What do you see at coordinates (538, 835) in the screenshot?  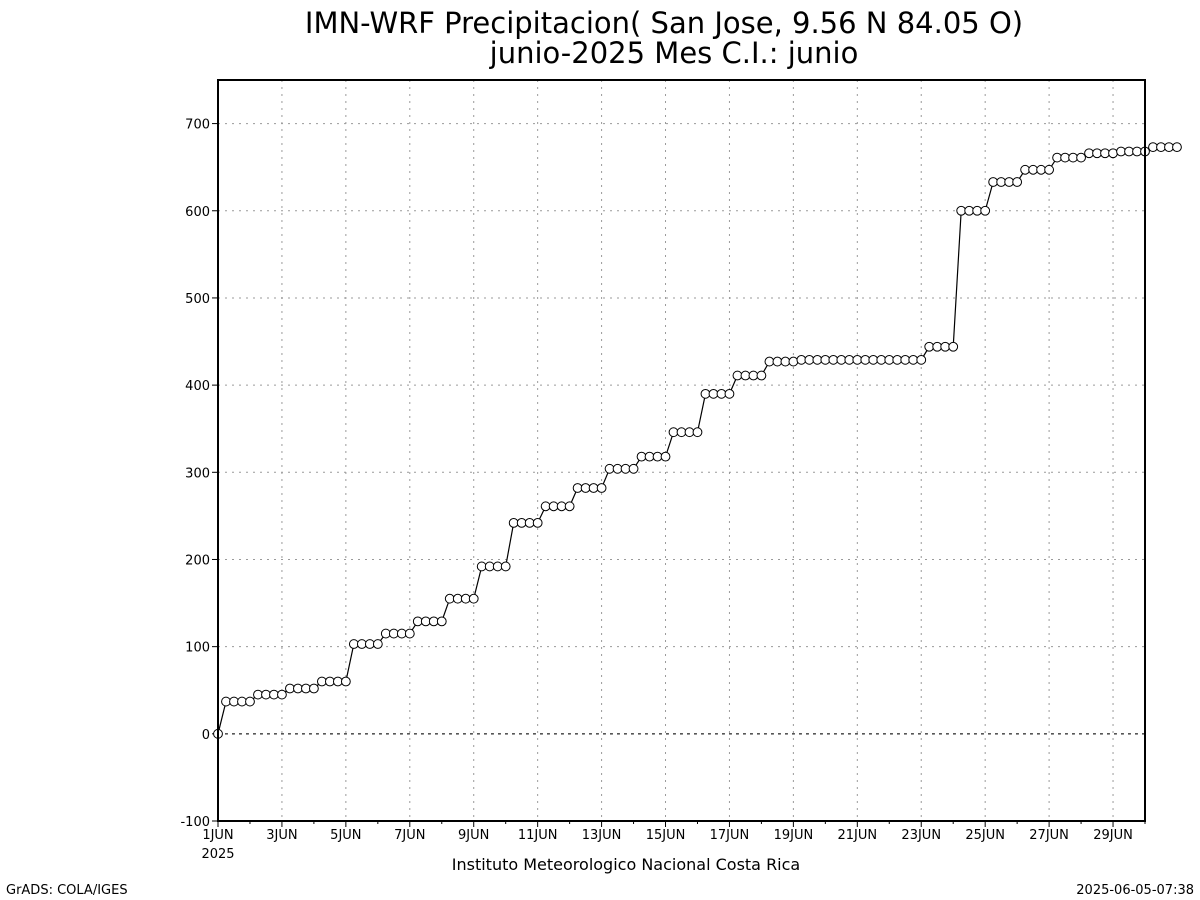 I see `x-tick-label: 11JUN` at bounding box center [538, 835].